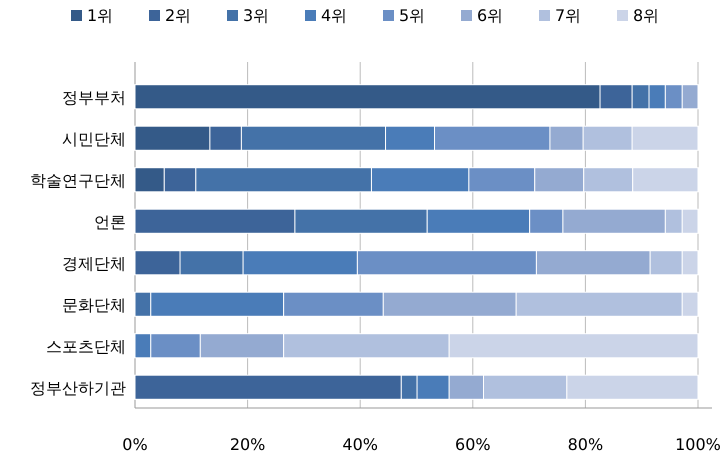 The width and height of the screenshot is (726, 460). I want to click on y-tick-label: 정부산하기관, so click(78, 388).